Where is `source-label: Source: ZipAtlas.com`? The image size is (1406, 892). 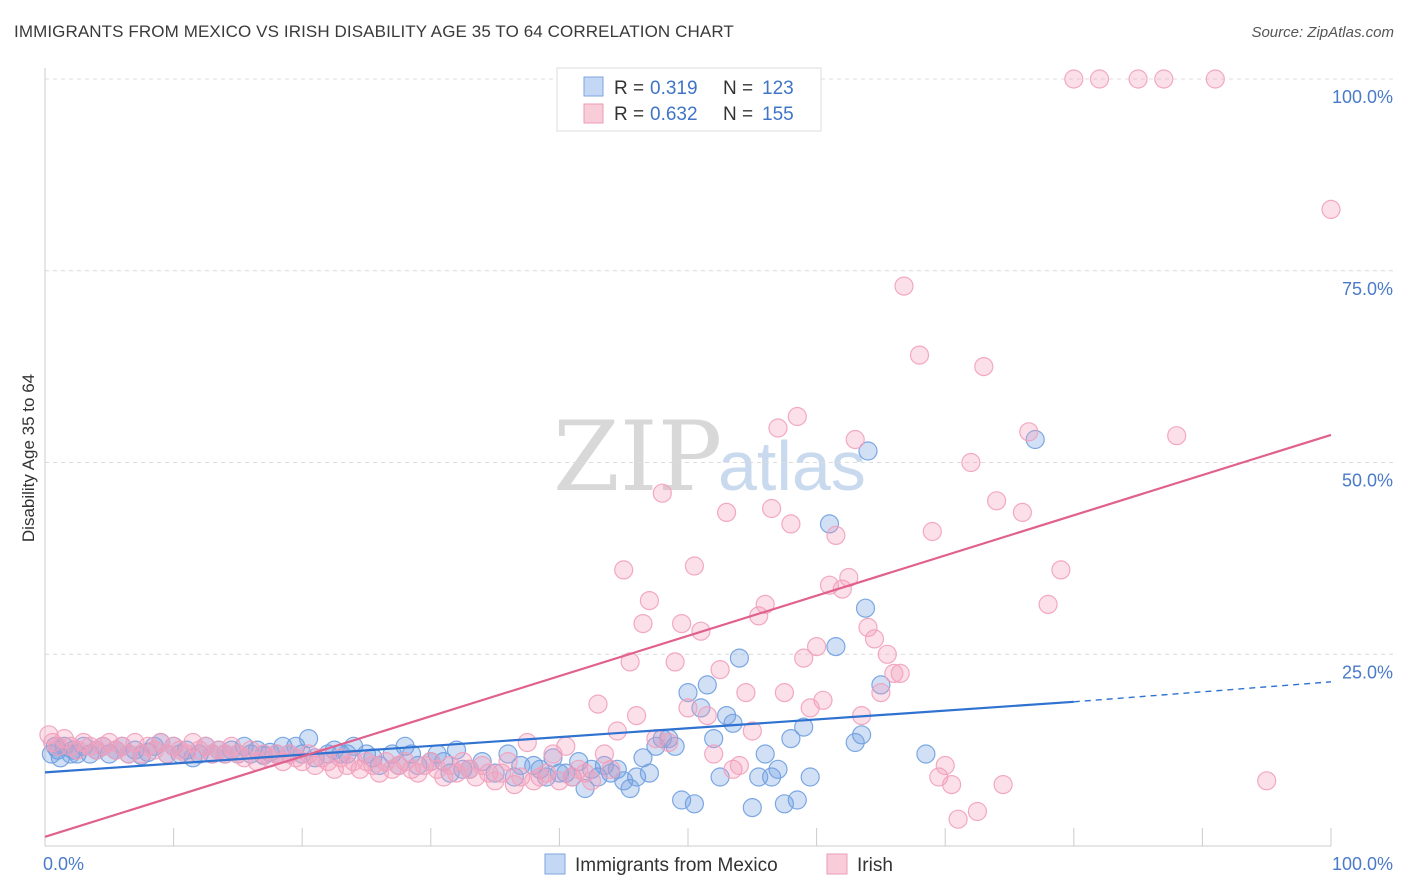 source-label: Source: ZipAtlas.com is located at coordinates (1322, 32).